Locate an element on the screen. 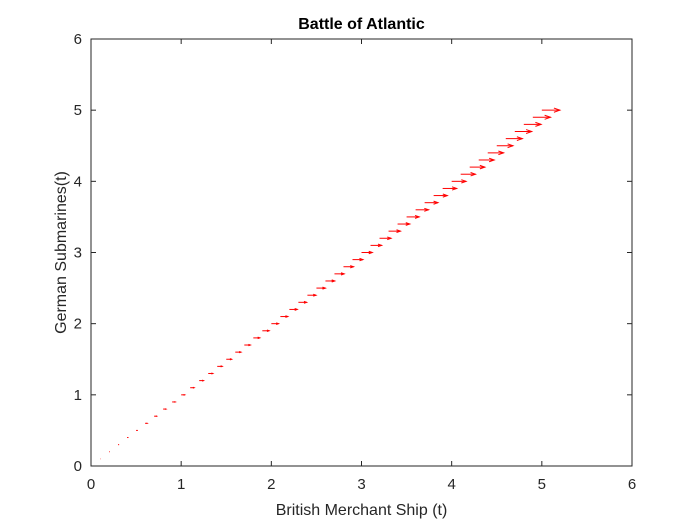  x-tick-label: 5 is located at coordinates (542, 484).